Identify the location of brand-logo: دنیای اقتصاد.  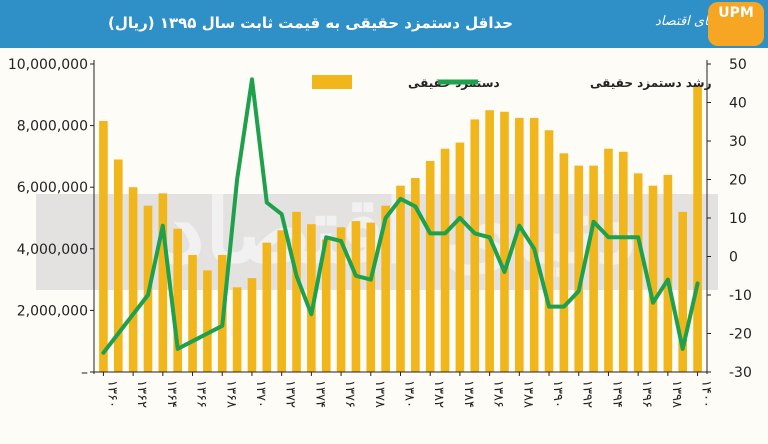
(688, 21).